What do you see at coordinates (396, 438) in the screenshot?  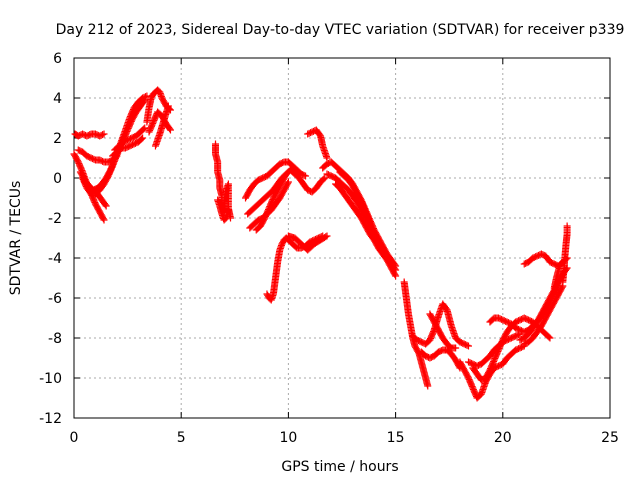 I see `x-tick-label: 15` at bounding box center [396, 438].